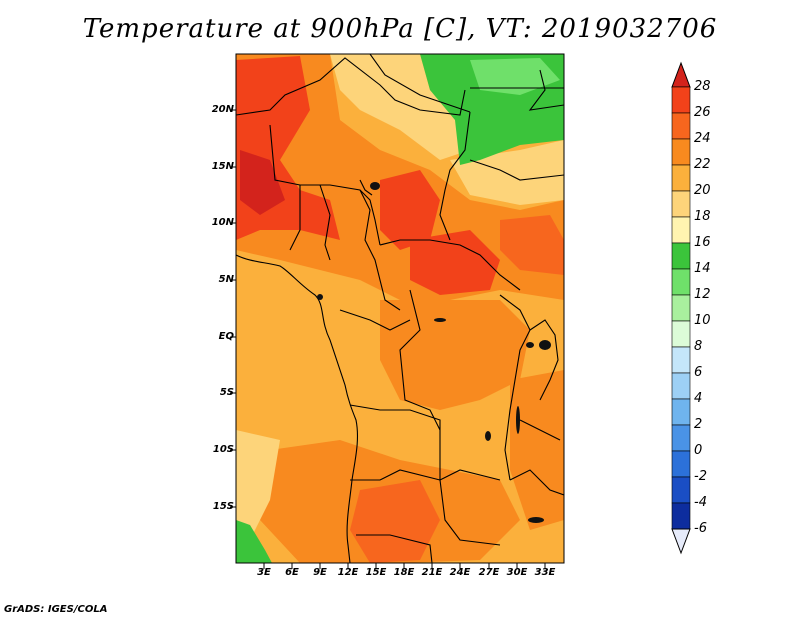 This screenshot has height=618, width=800. Describe the element at coordinates (258, 487) in the screenshot. I see `cool-region-southwest` at that location.